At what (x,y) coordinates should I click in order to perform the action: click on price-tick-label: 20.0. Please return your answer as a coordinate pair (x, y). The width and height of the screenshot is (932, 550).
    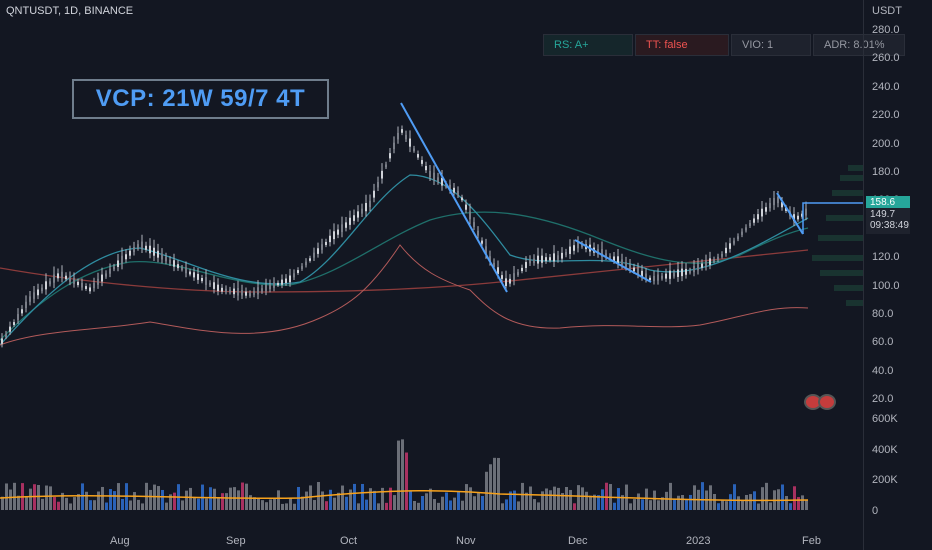
    Looking at the image, I should click on (883, 399).